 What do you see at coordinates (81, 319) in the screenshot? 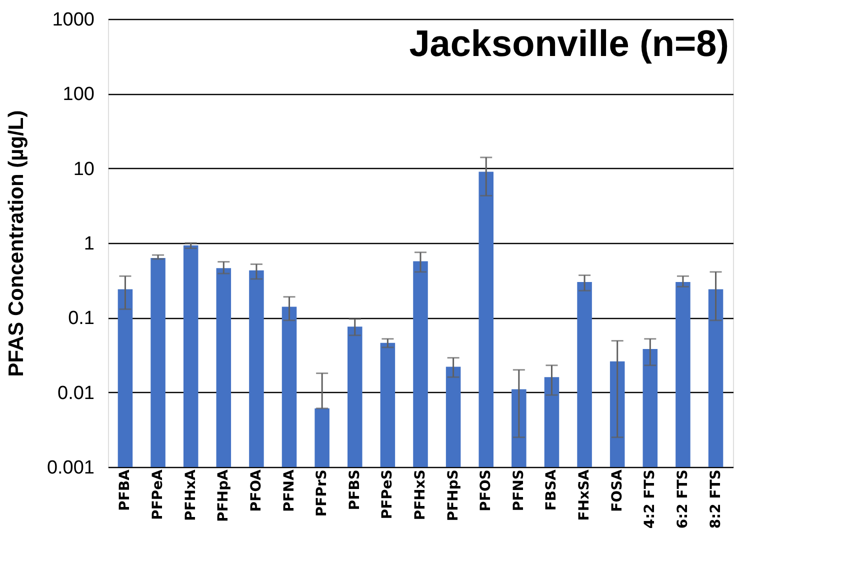
I see `y-tick-label: 0.1` at bounding box center [81, 319].